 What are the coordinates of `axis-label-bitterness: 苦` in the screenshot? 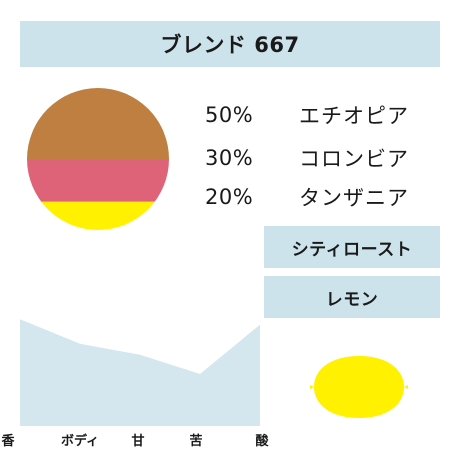 It's located at (196, 441).